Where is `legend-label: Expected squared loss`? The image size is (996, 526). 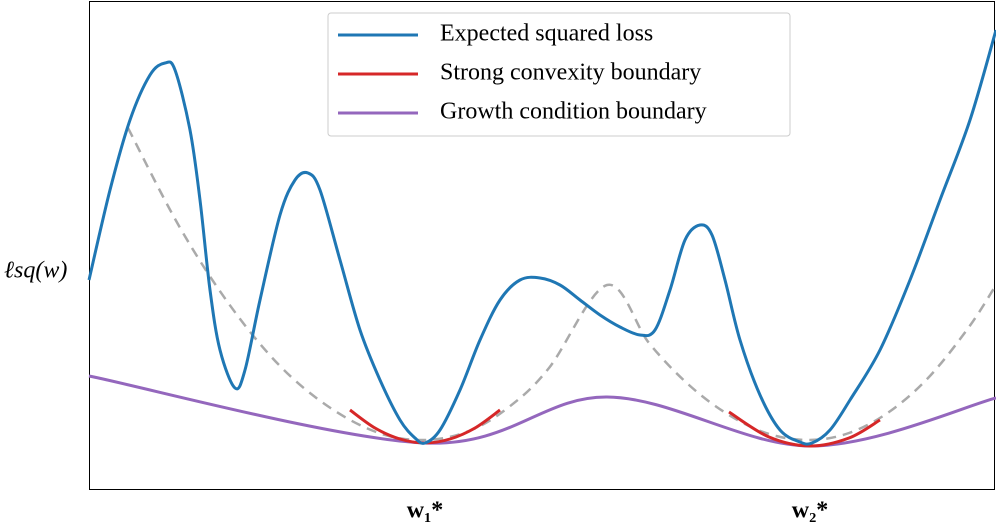 legend-label: Expected squared loss is located at coordinates (546, 34).